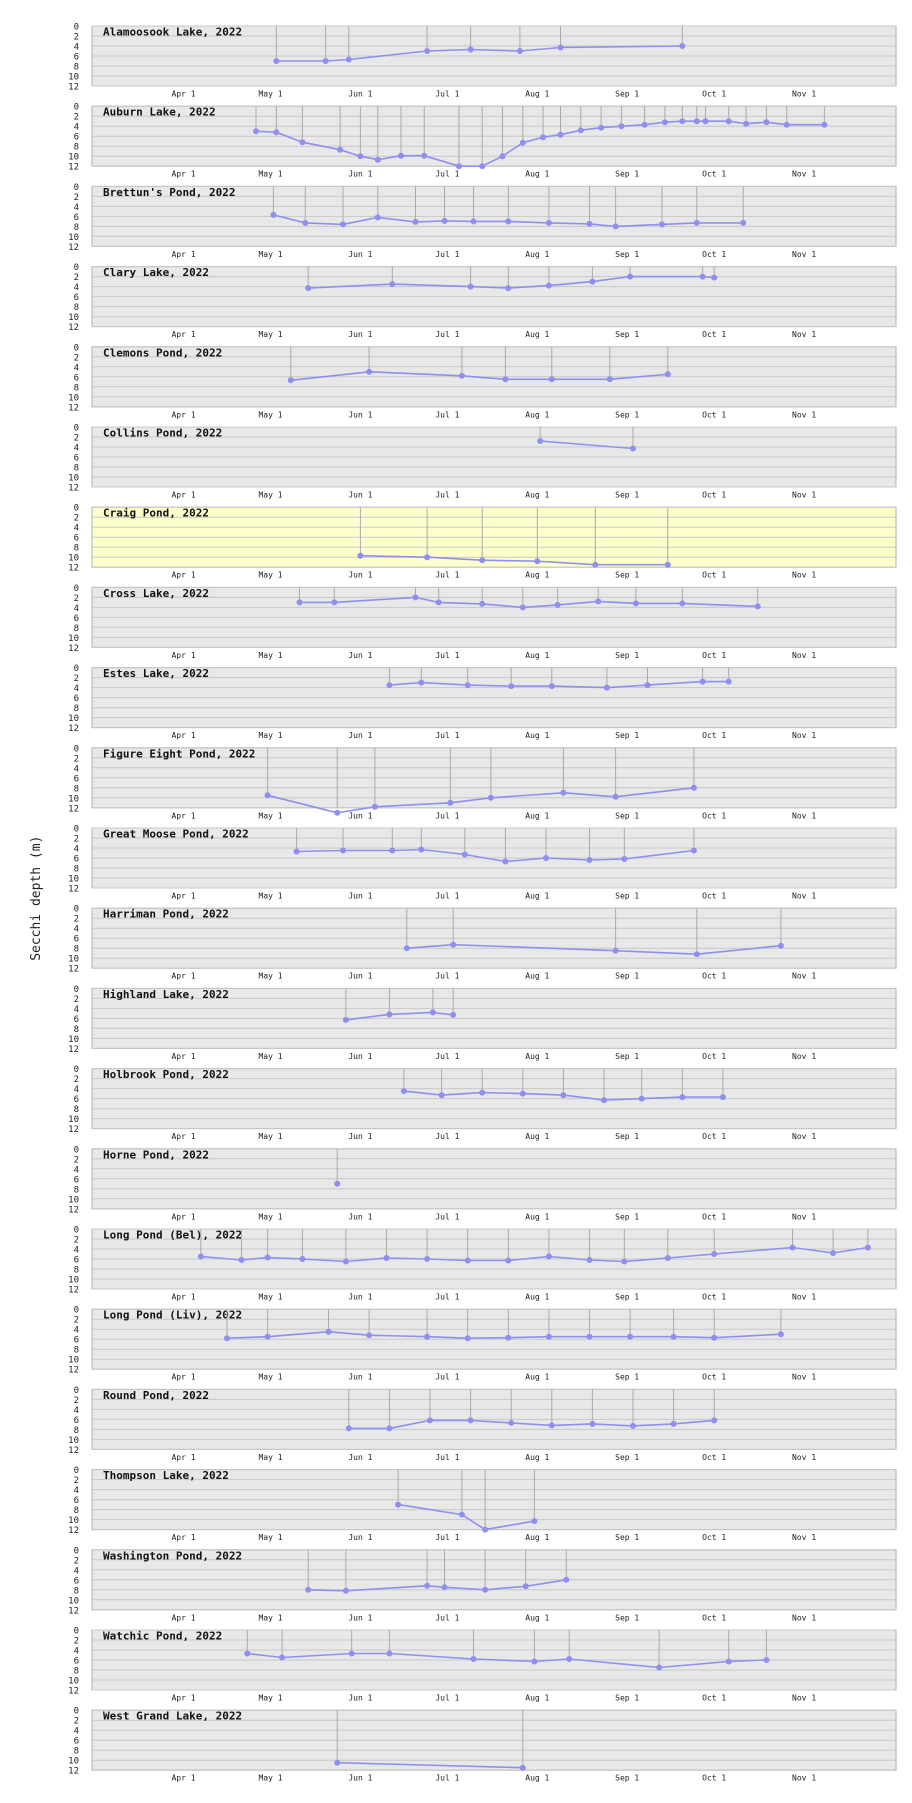 The height and width of the screenshot is (1803, 912). Describe the element at coordinates (172, 1716) in the screenshot. I see `panel-title: West Grand Lake, 2022` at that location.